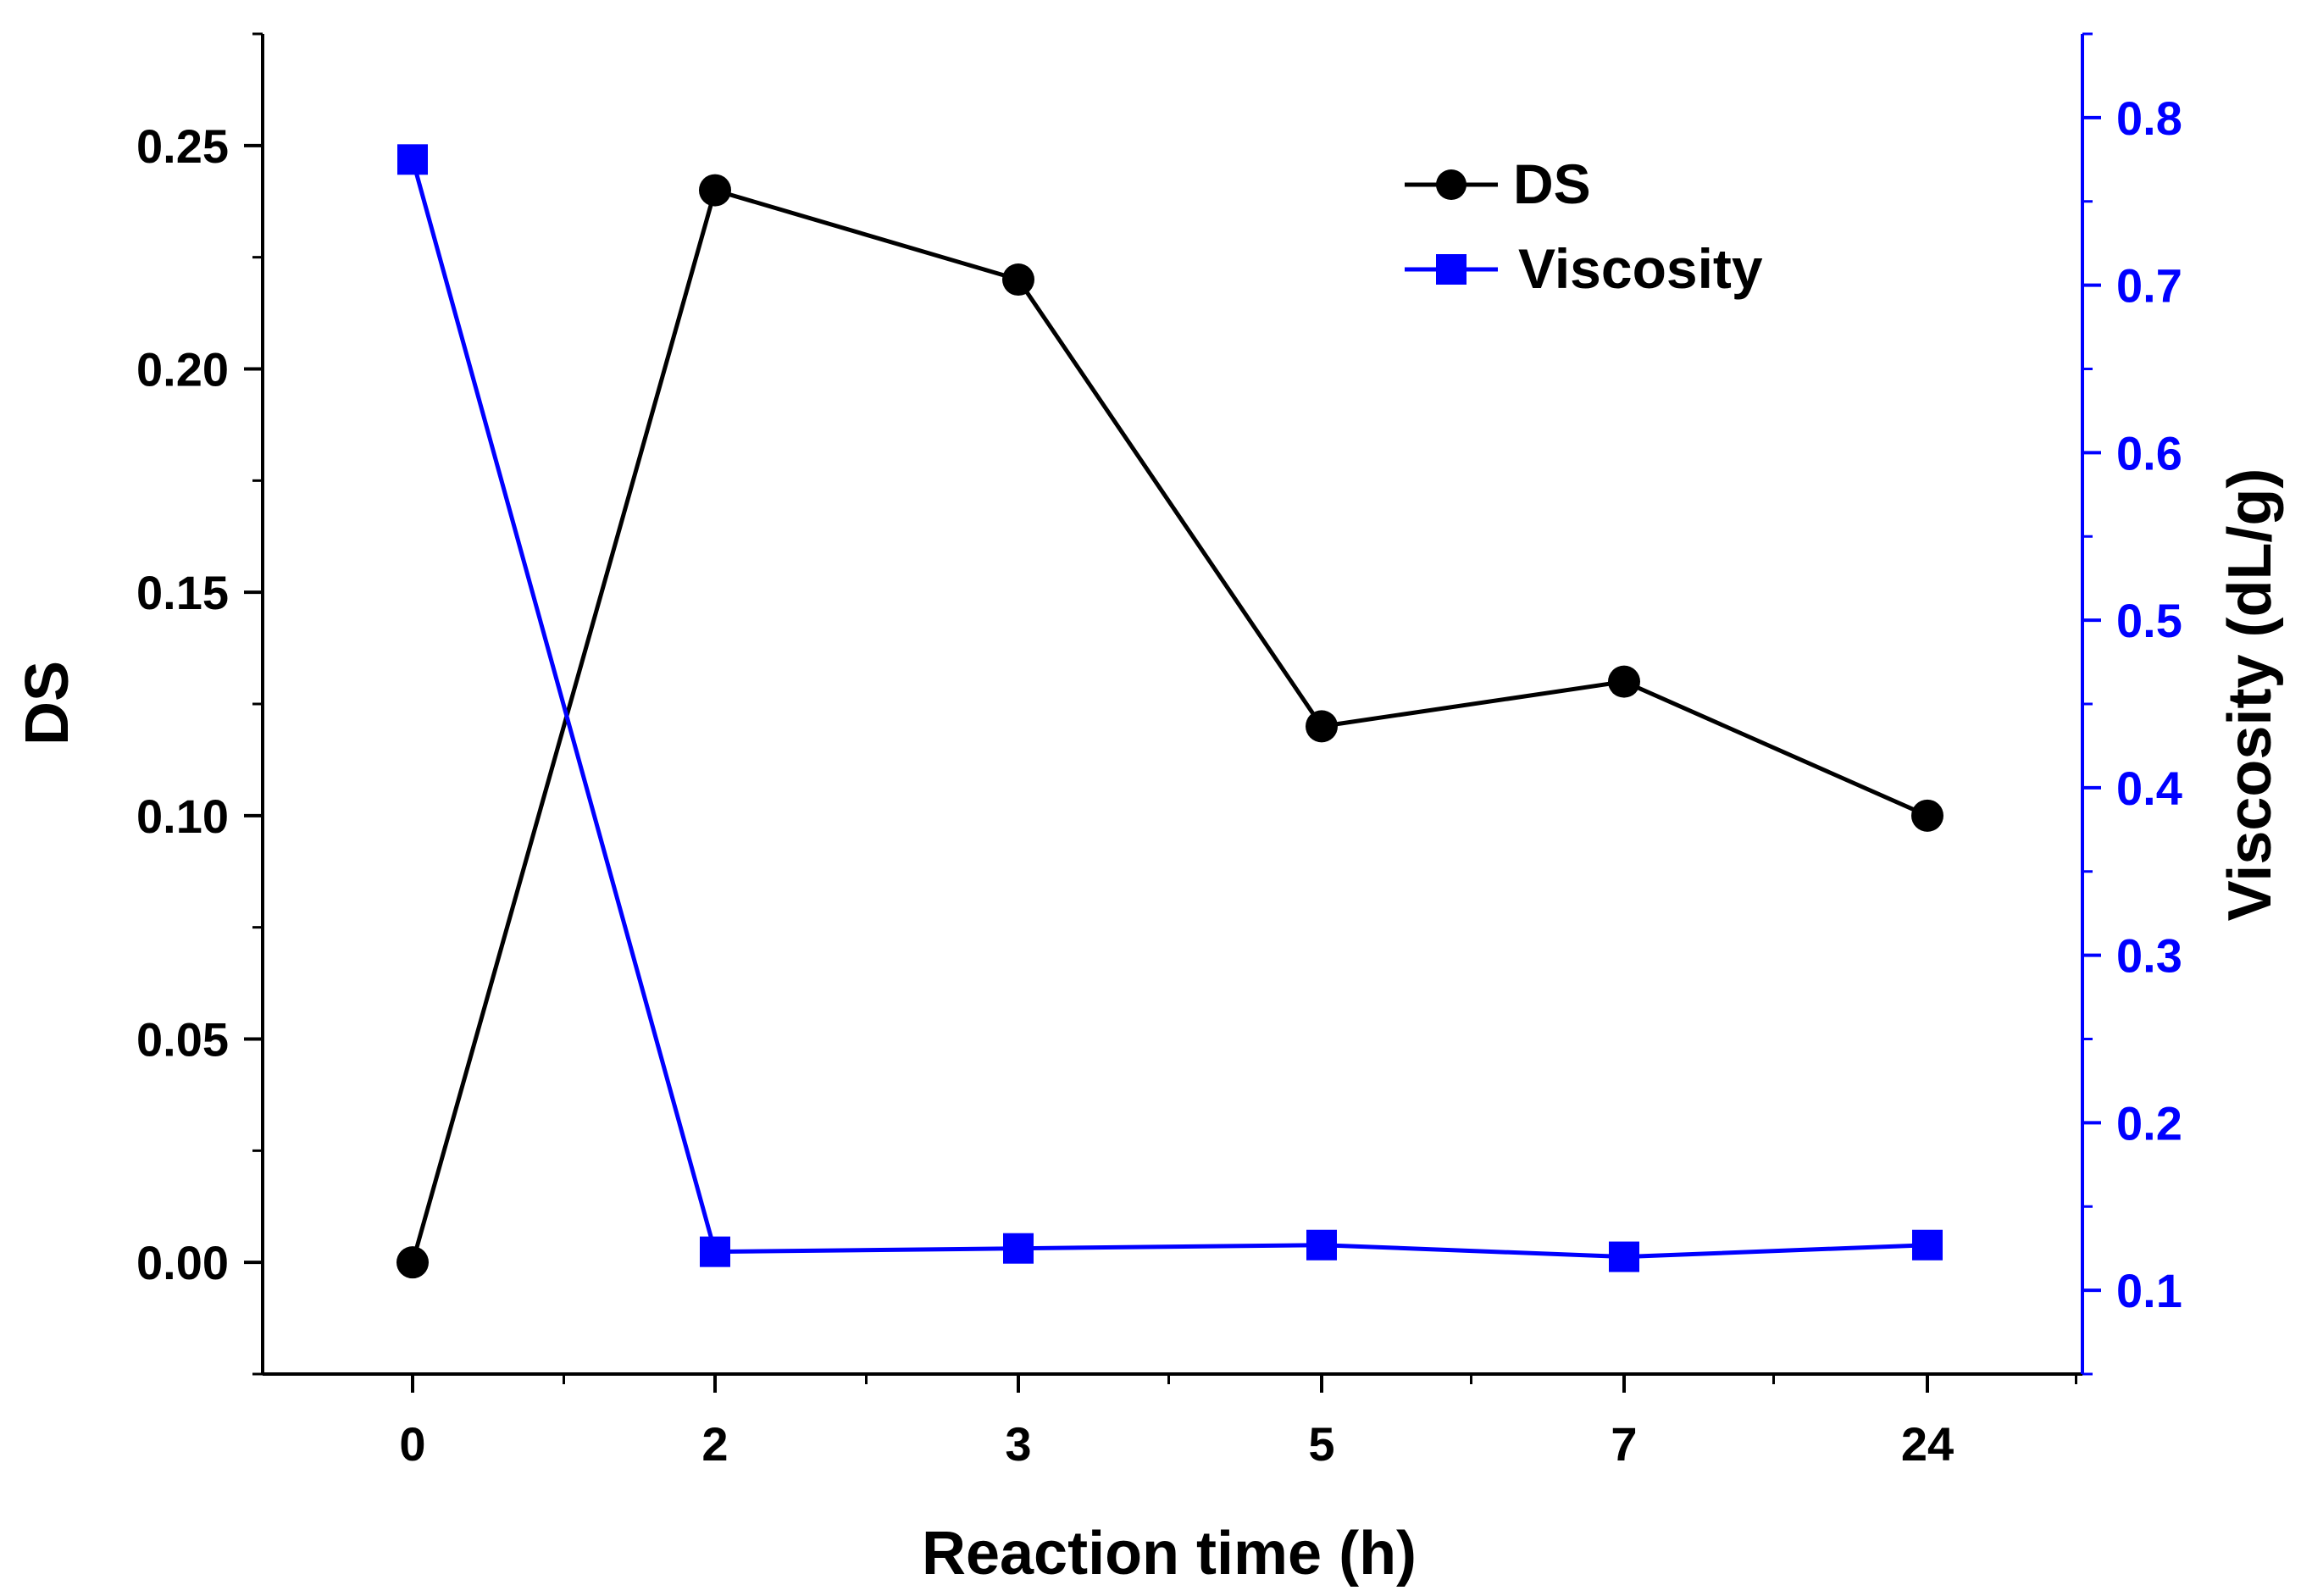 This screenshot has height=1596, width=2301. I want to click on y-left-tick-label: 0.00, so click(182, 1262).